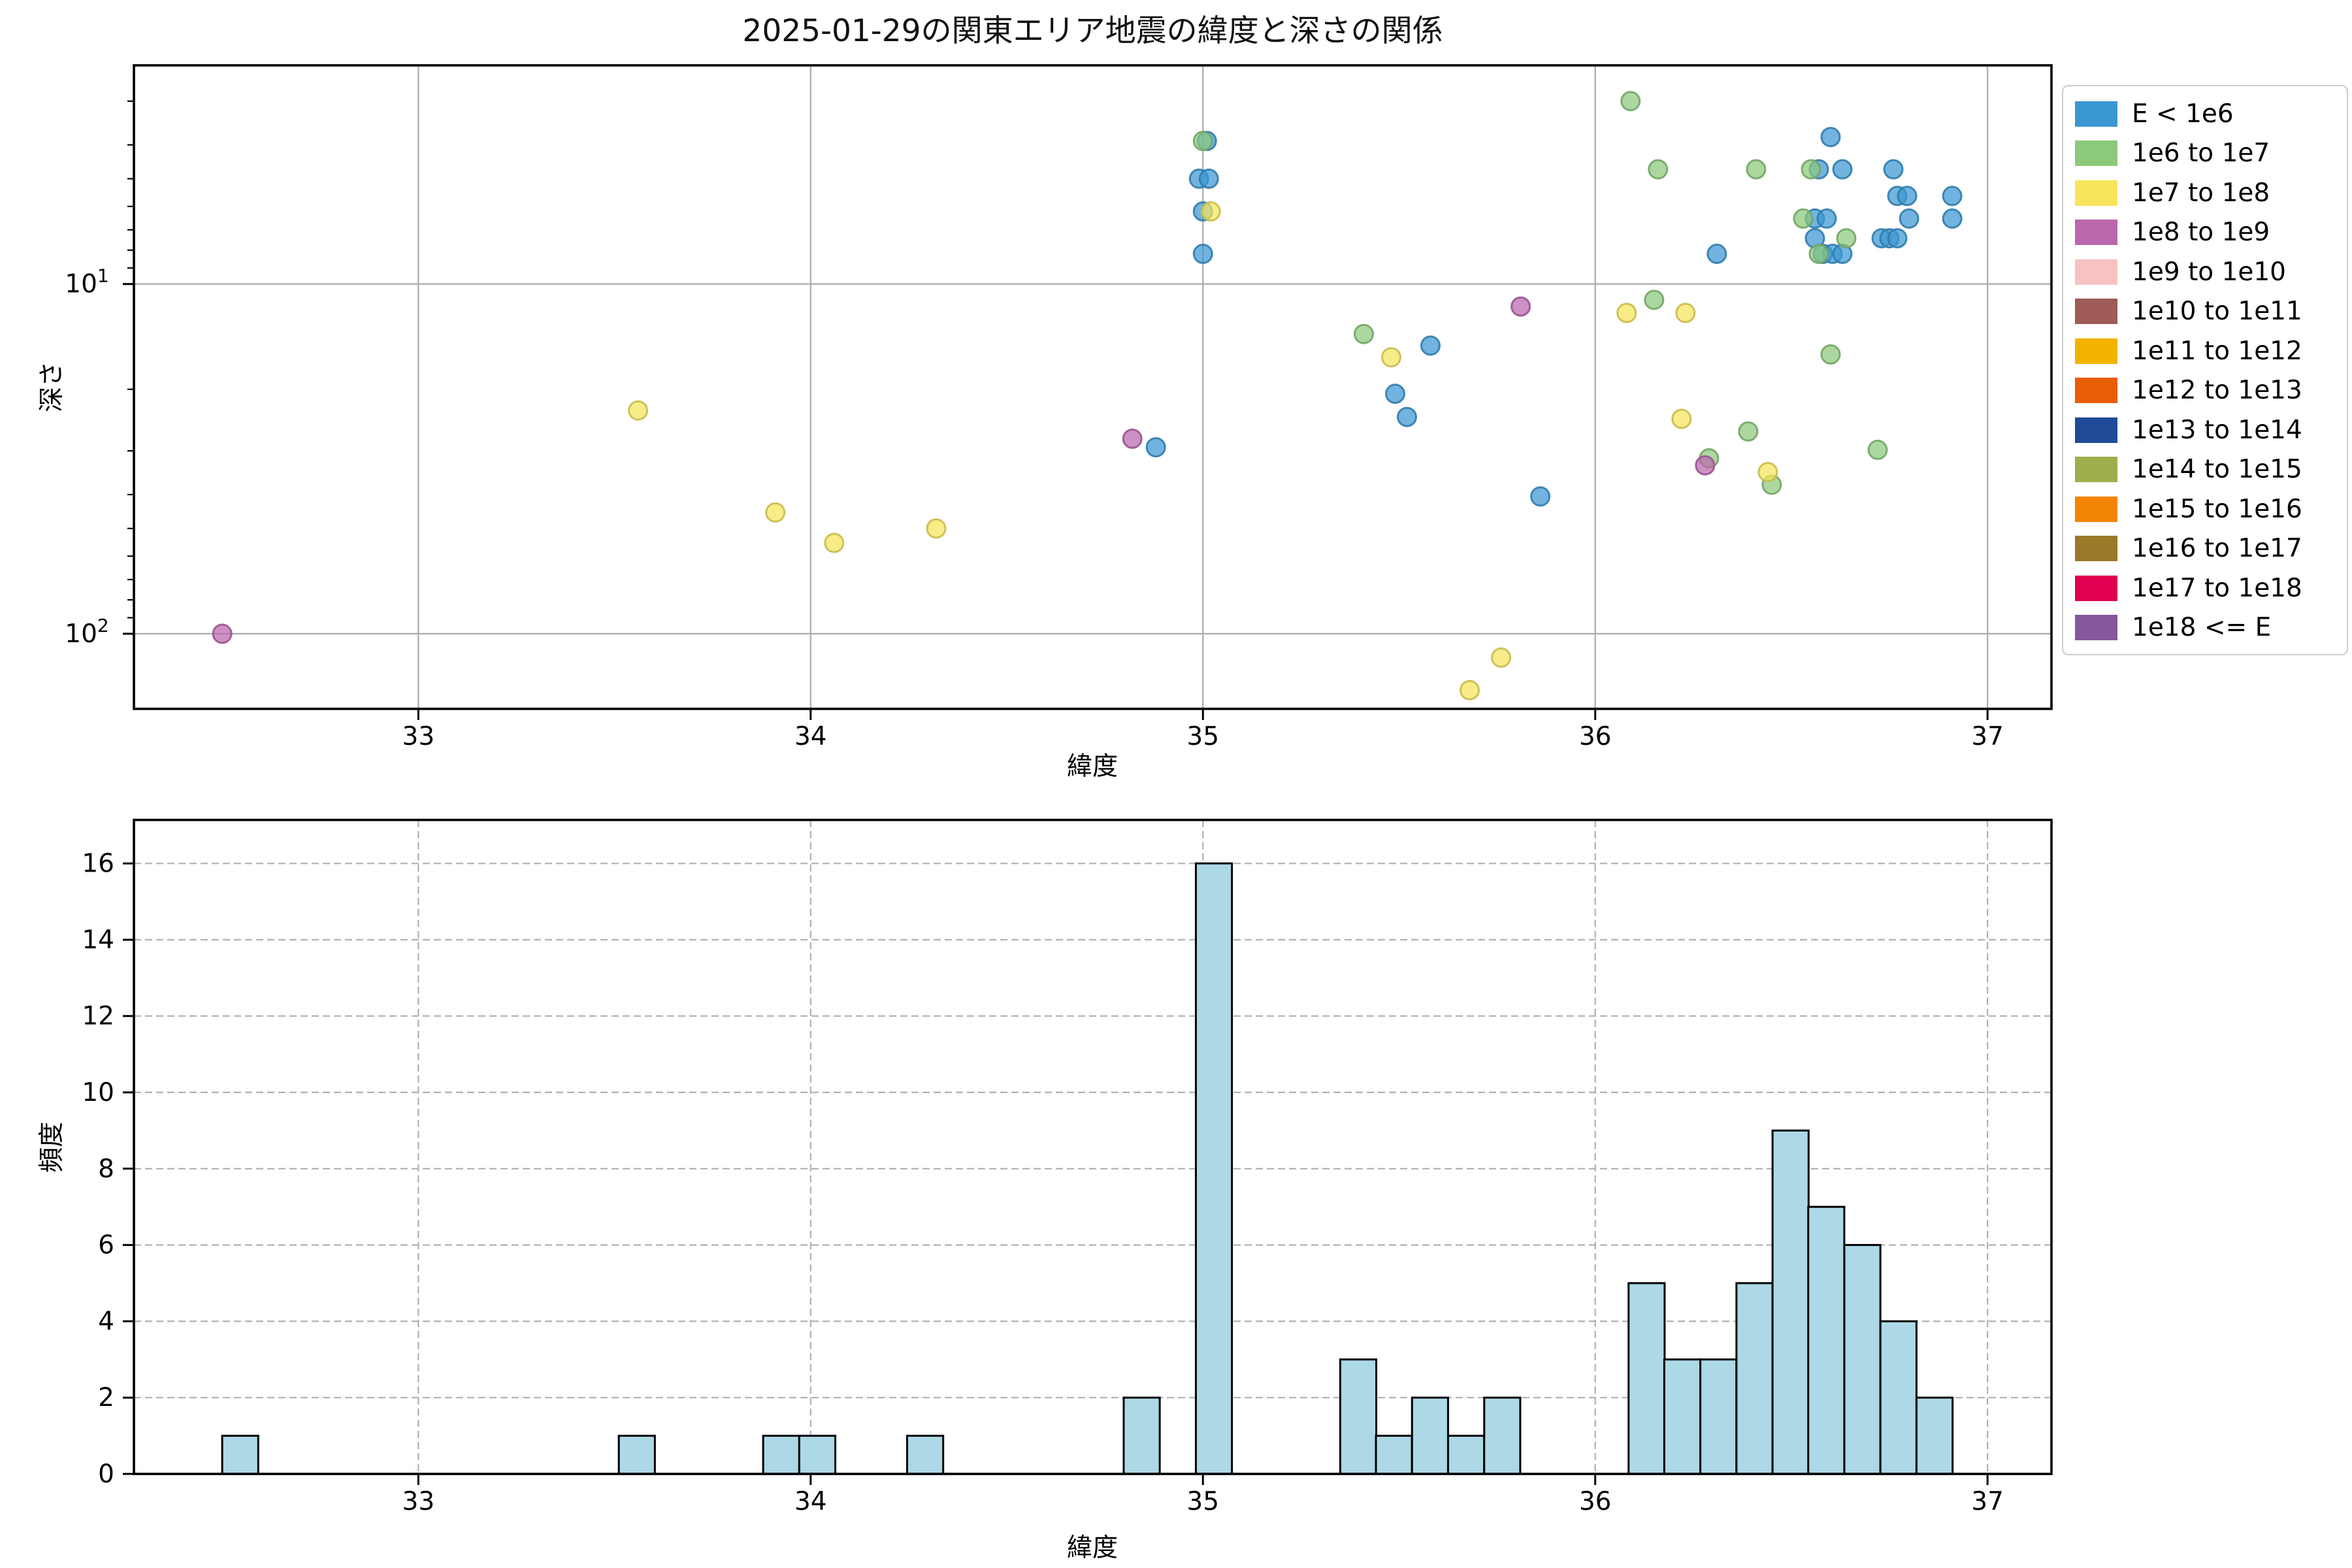 The image size is (2352, 1568). Describe the element at coordinates (2217, 549) in the screenshot. I see `legend-label: 1e16 to 1e17` at that location.